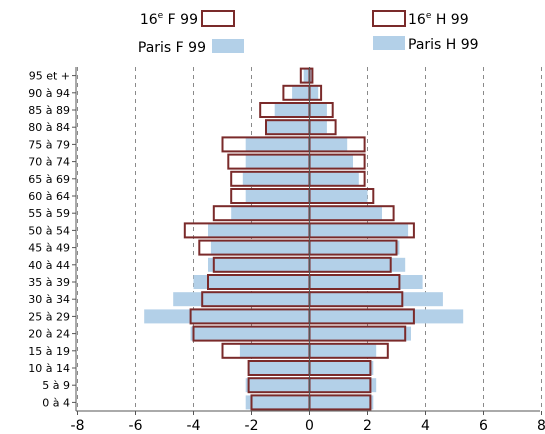 This screenshot has height=434, width=545. What do you see at coordinates (376, 299) in the screenshot?
I see `bar-paris-h-99-30-à-34` at bounding box center [376, 299].